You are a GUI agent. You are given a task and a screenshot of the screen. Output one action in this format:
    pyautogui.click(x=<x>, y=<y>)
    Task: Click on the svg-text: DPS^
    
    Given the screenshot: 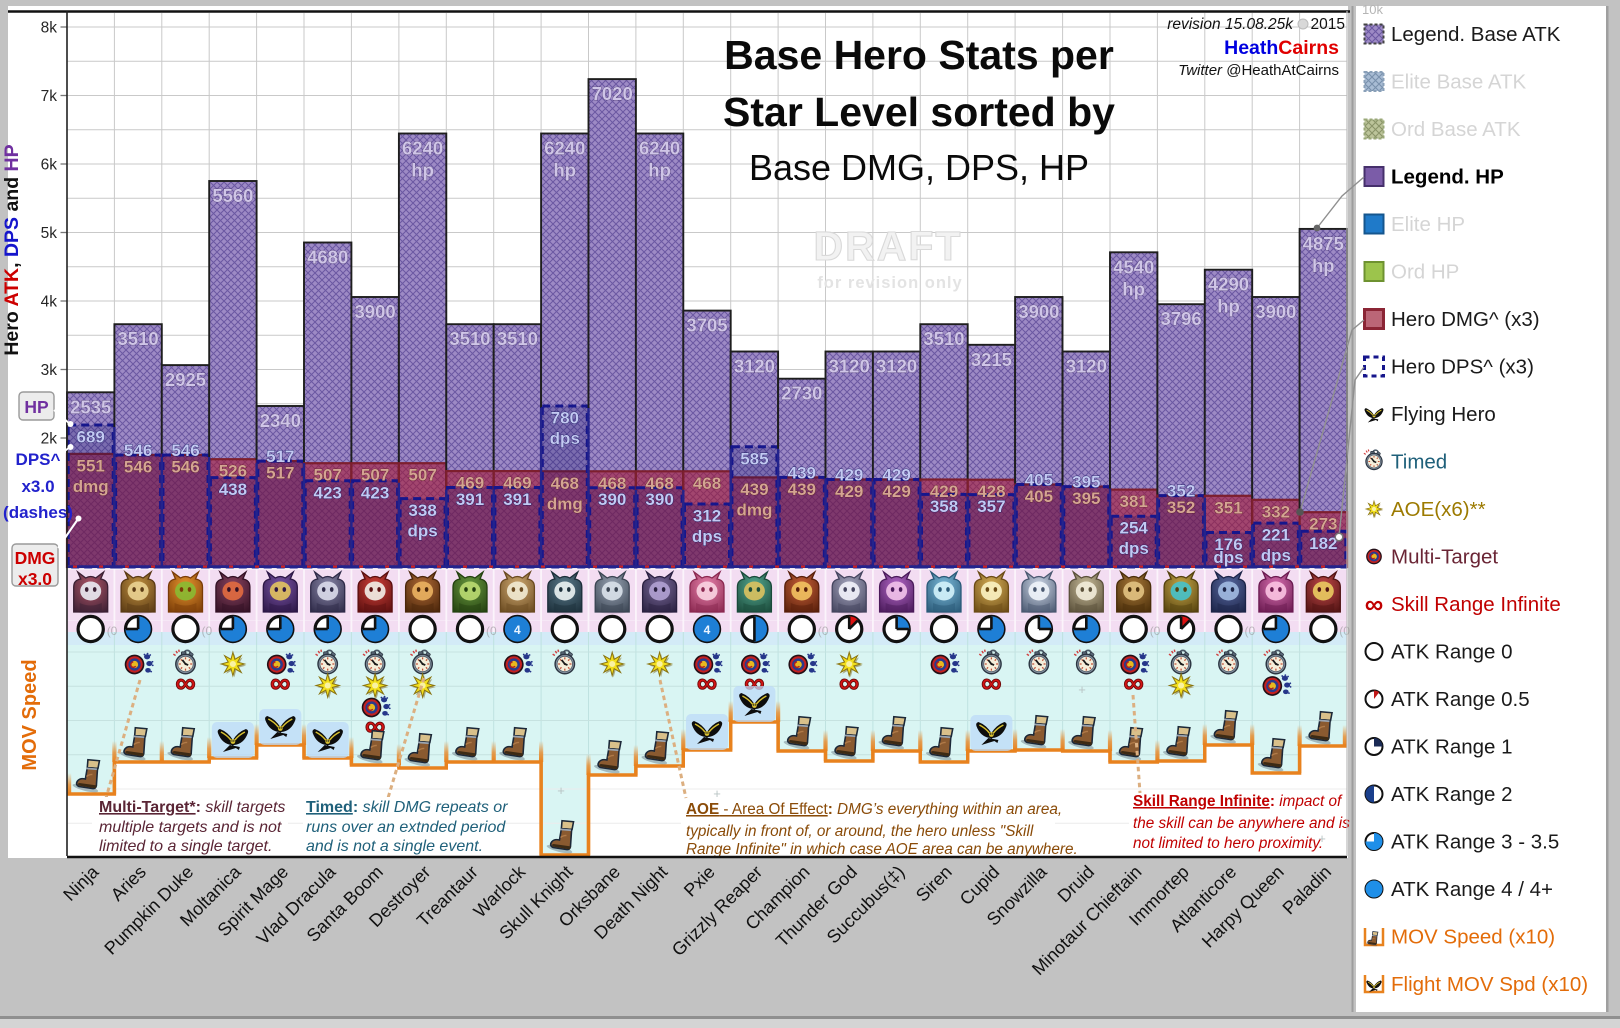 What is the action you would take?
    pyautogui.click(x=38, y=459)
    